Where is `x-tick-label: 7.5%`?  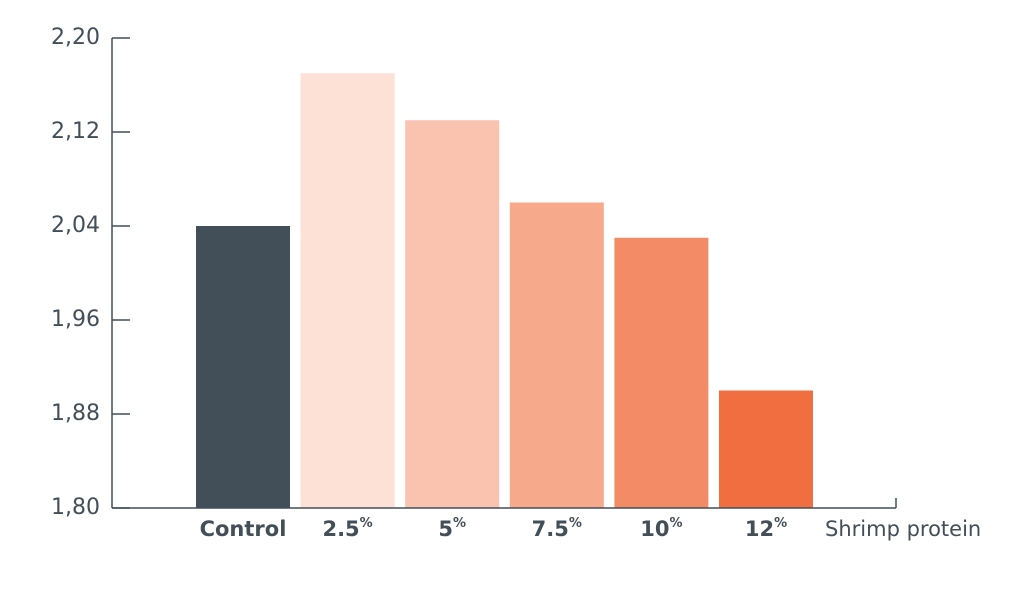
x-tick-label: 7.5% is located at coordinates (557, 529).